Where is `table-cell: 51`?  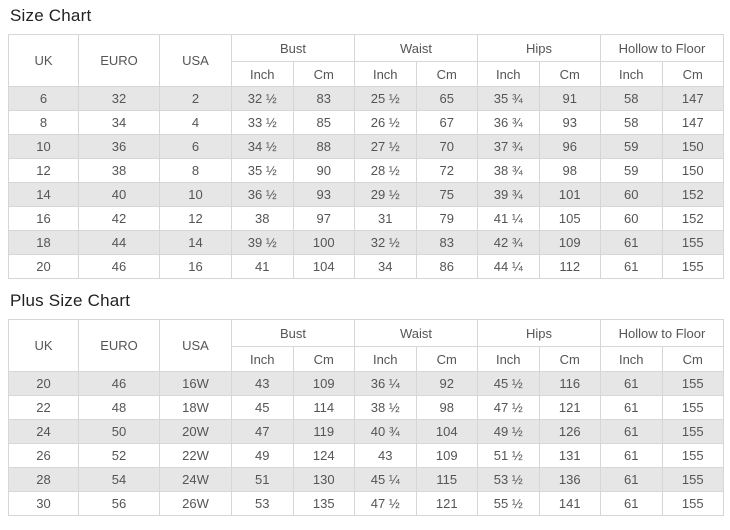
table-cell: 51 is located at coordinates (262, 479).